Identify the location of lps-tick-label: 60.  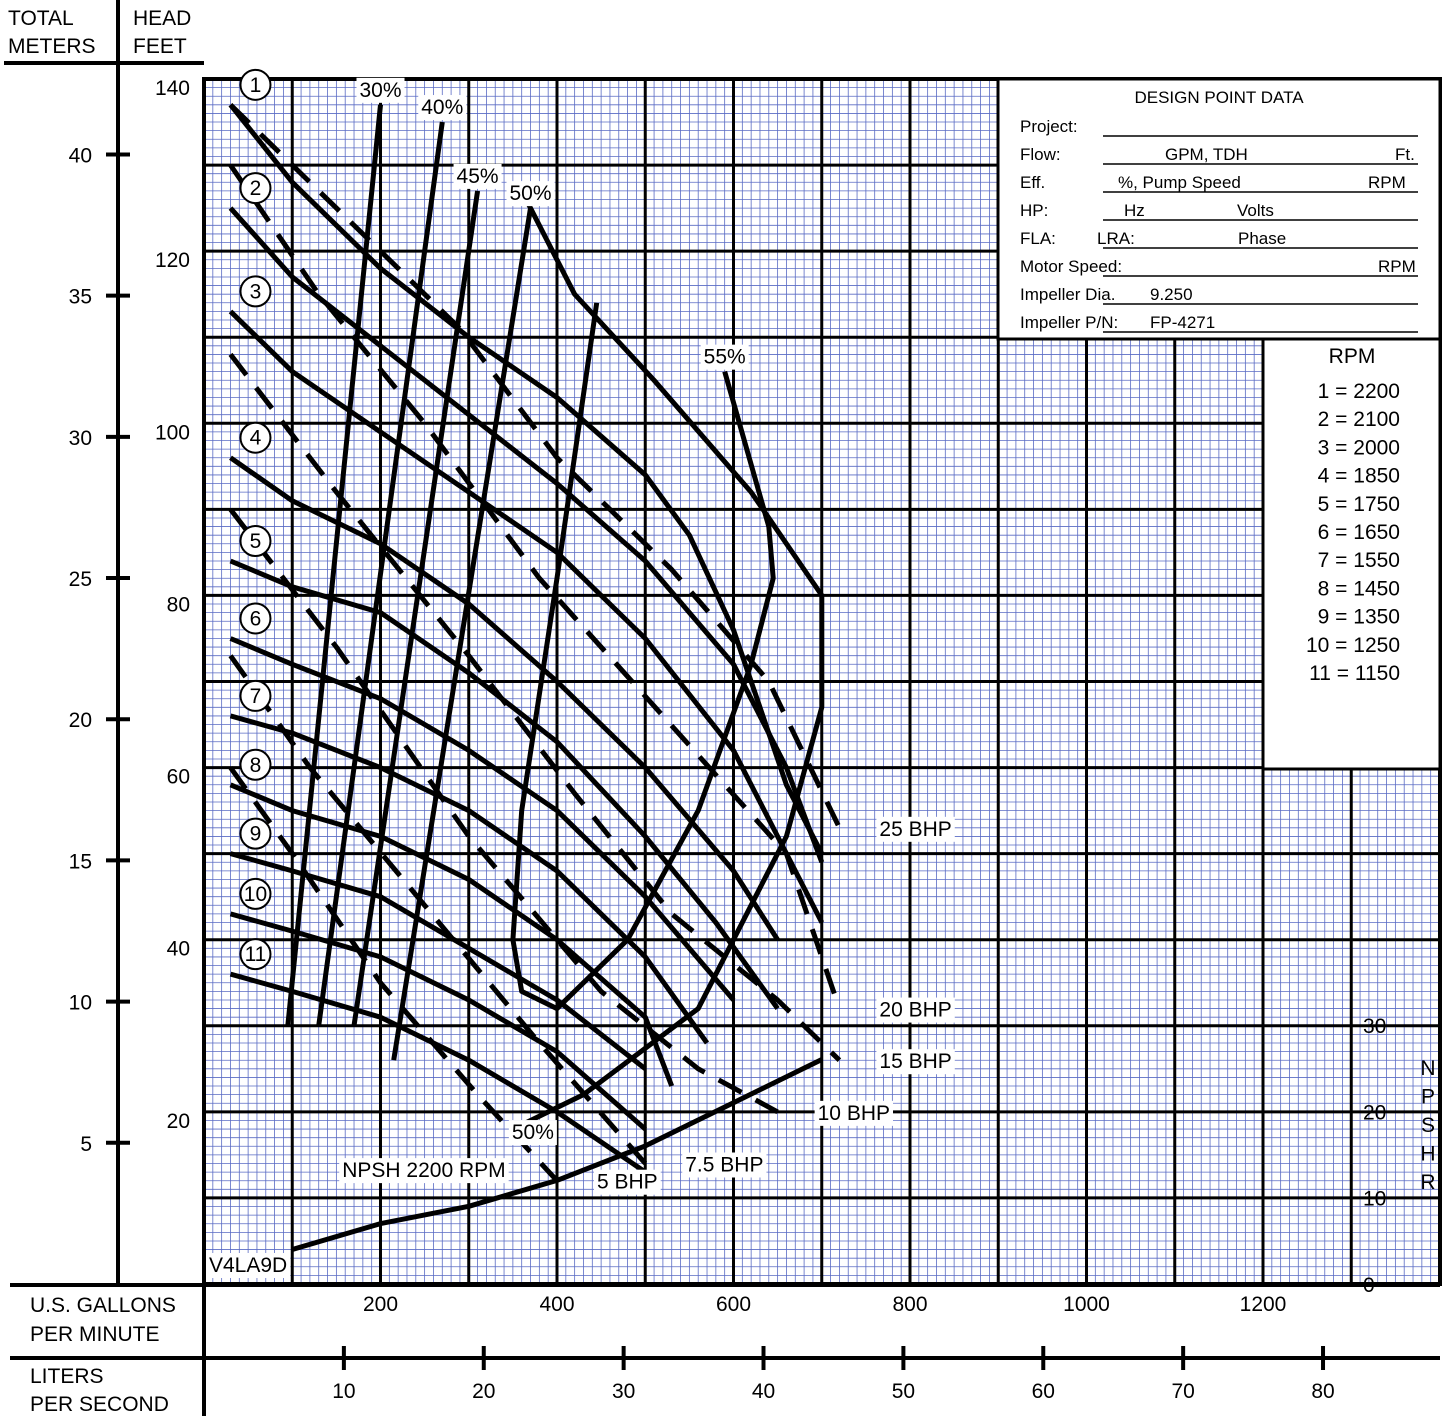
(1043, 1391).